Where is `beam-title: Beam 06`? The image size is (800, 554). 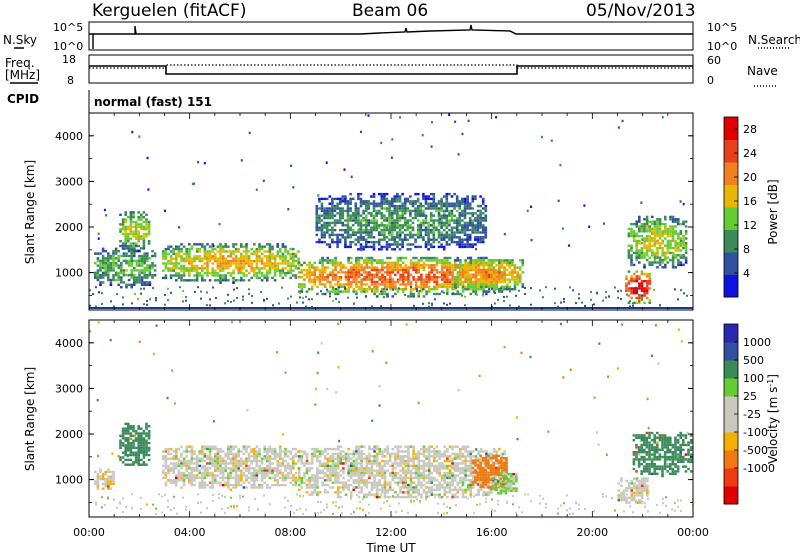
beam-title: Beam 06 is located at coordinates (390, 11).